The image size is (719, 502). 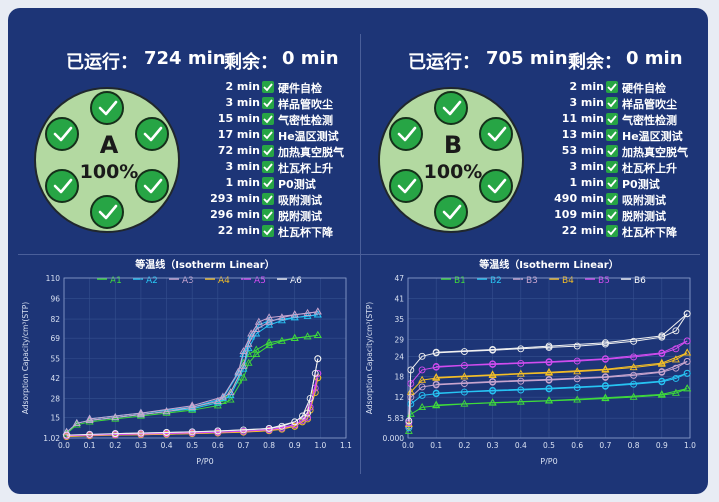 What do you see at coordinates (300, 200) in the screenshot?
I see `step-name: 吸附测试` at bounding box center [300, 200].